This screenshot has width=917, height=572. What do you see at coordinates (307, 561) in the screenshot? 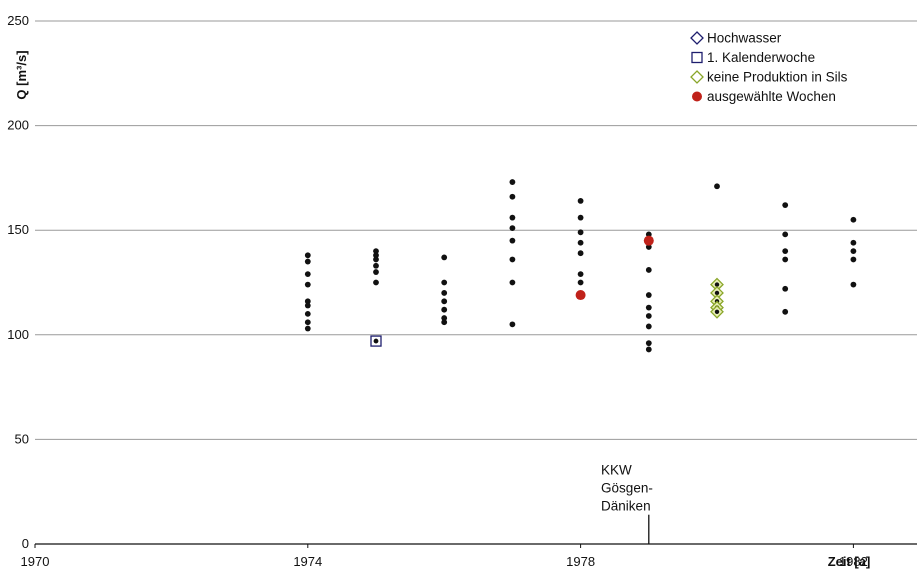
I see `x-tick-label: 1974` at bounding box center [307, 561].